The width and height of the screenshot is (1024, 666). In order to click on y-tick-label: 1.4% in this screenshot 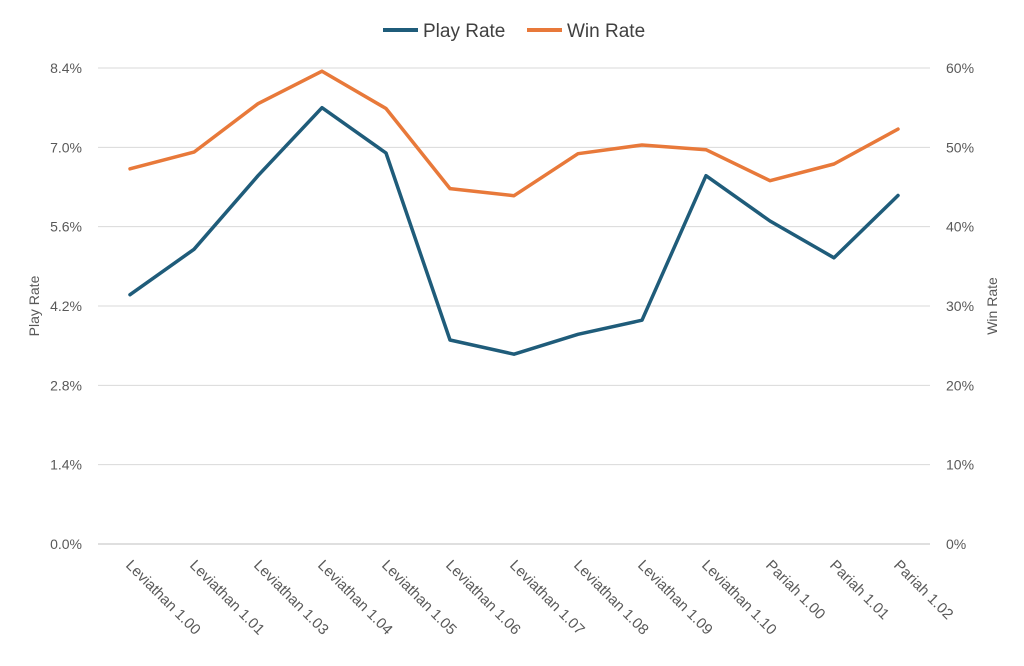, I will do `click(66, 465)`.